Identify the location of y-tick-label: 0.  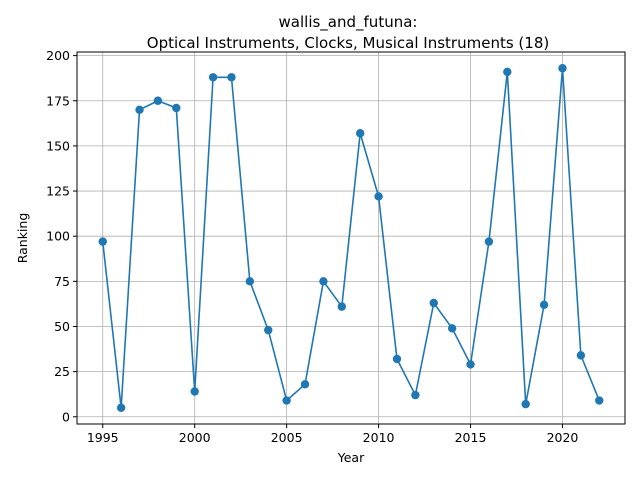
(66, 416).